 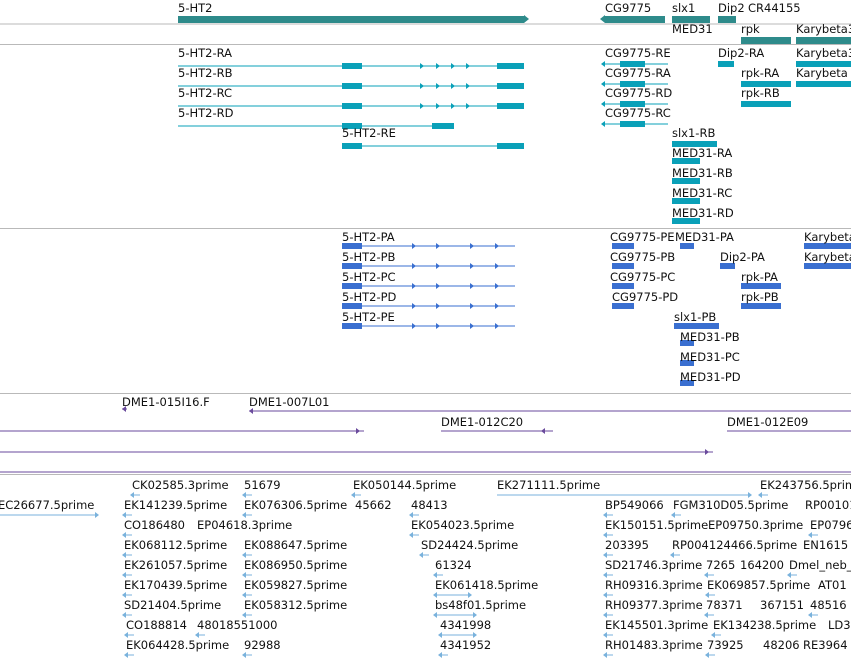 What do you see at coordinates (695, 317) in the screenshot?
I see `protein-label: slx1-PB` at bounding box center [695, 317].